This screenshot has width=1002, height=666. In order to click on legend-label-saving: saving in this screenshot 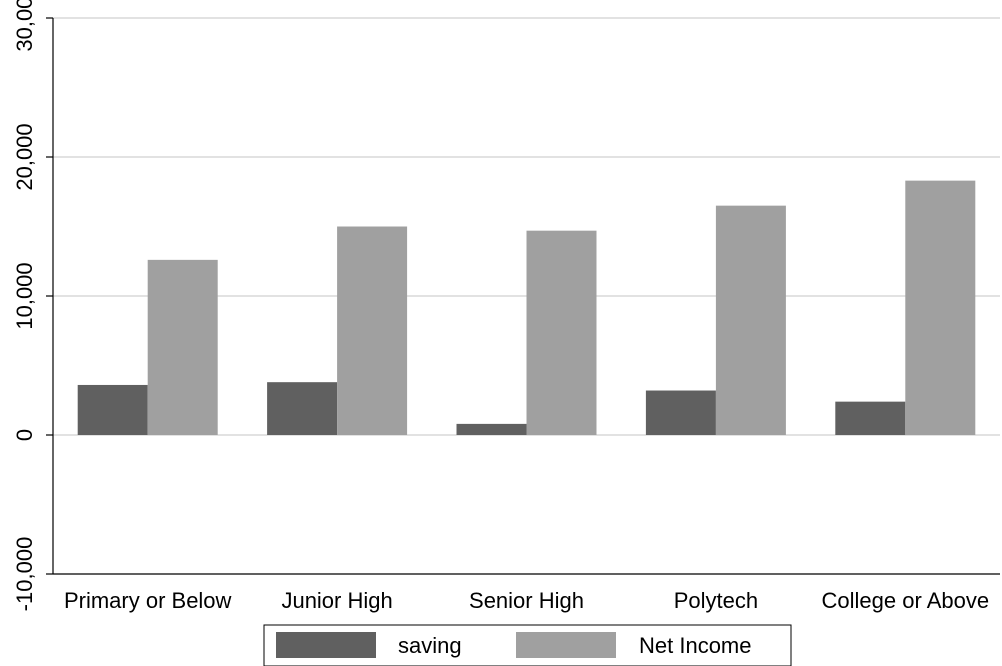, I will do `click(430, 645)`.